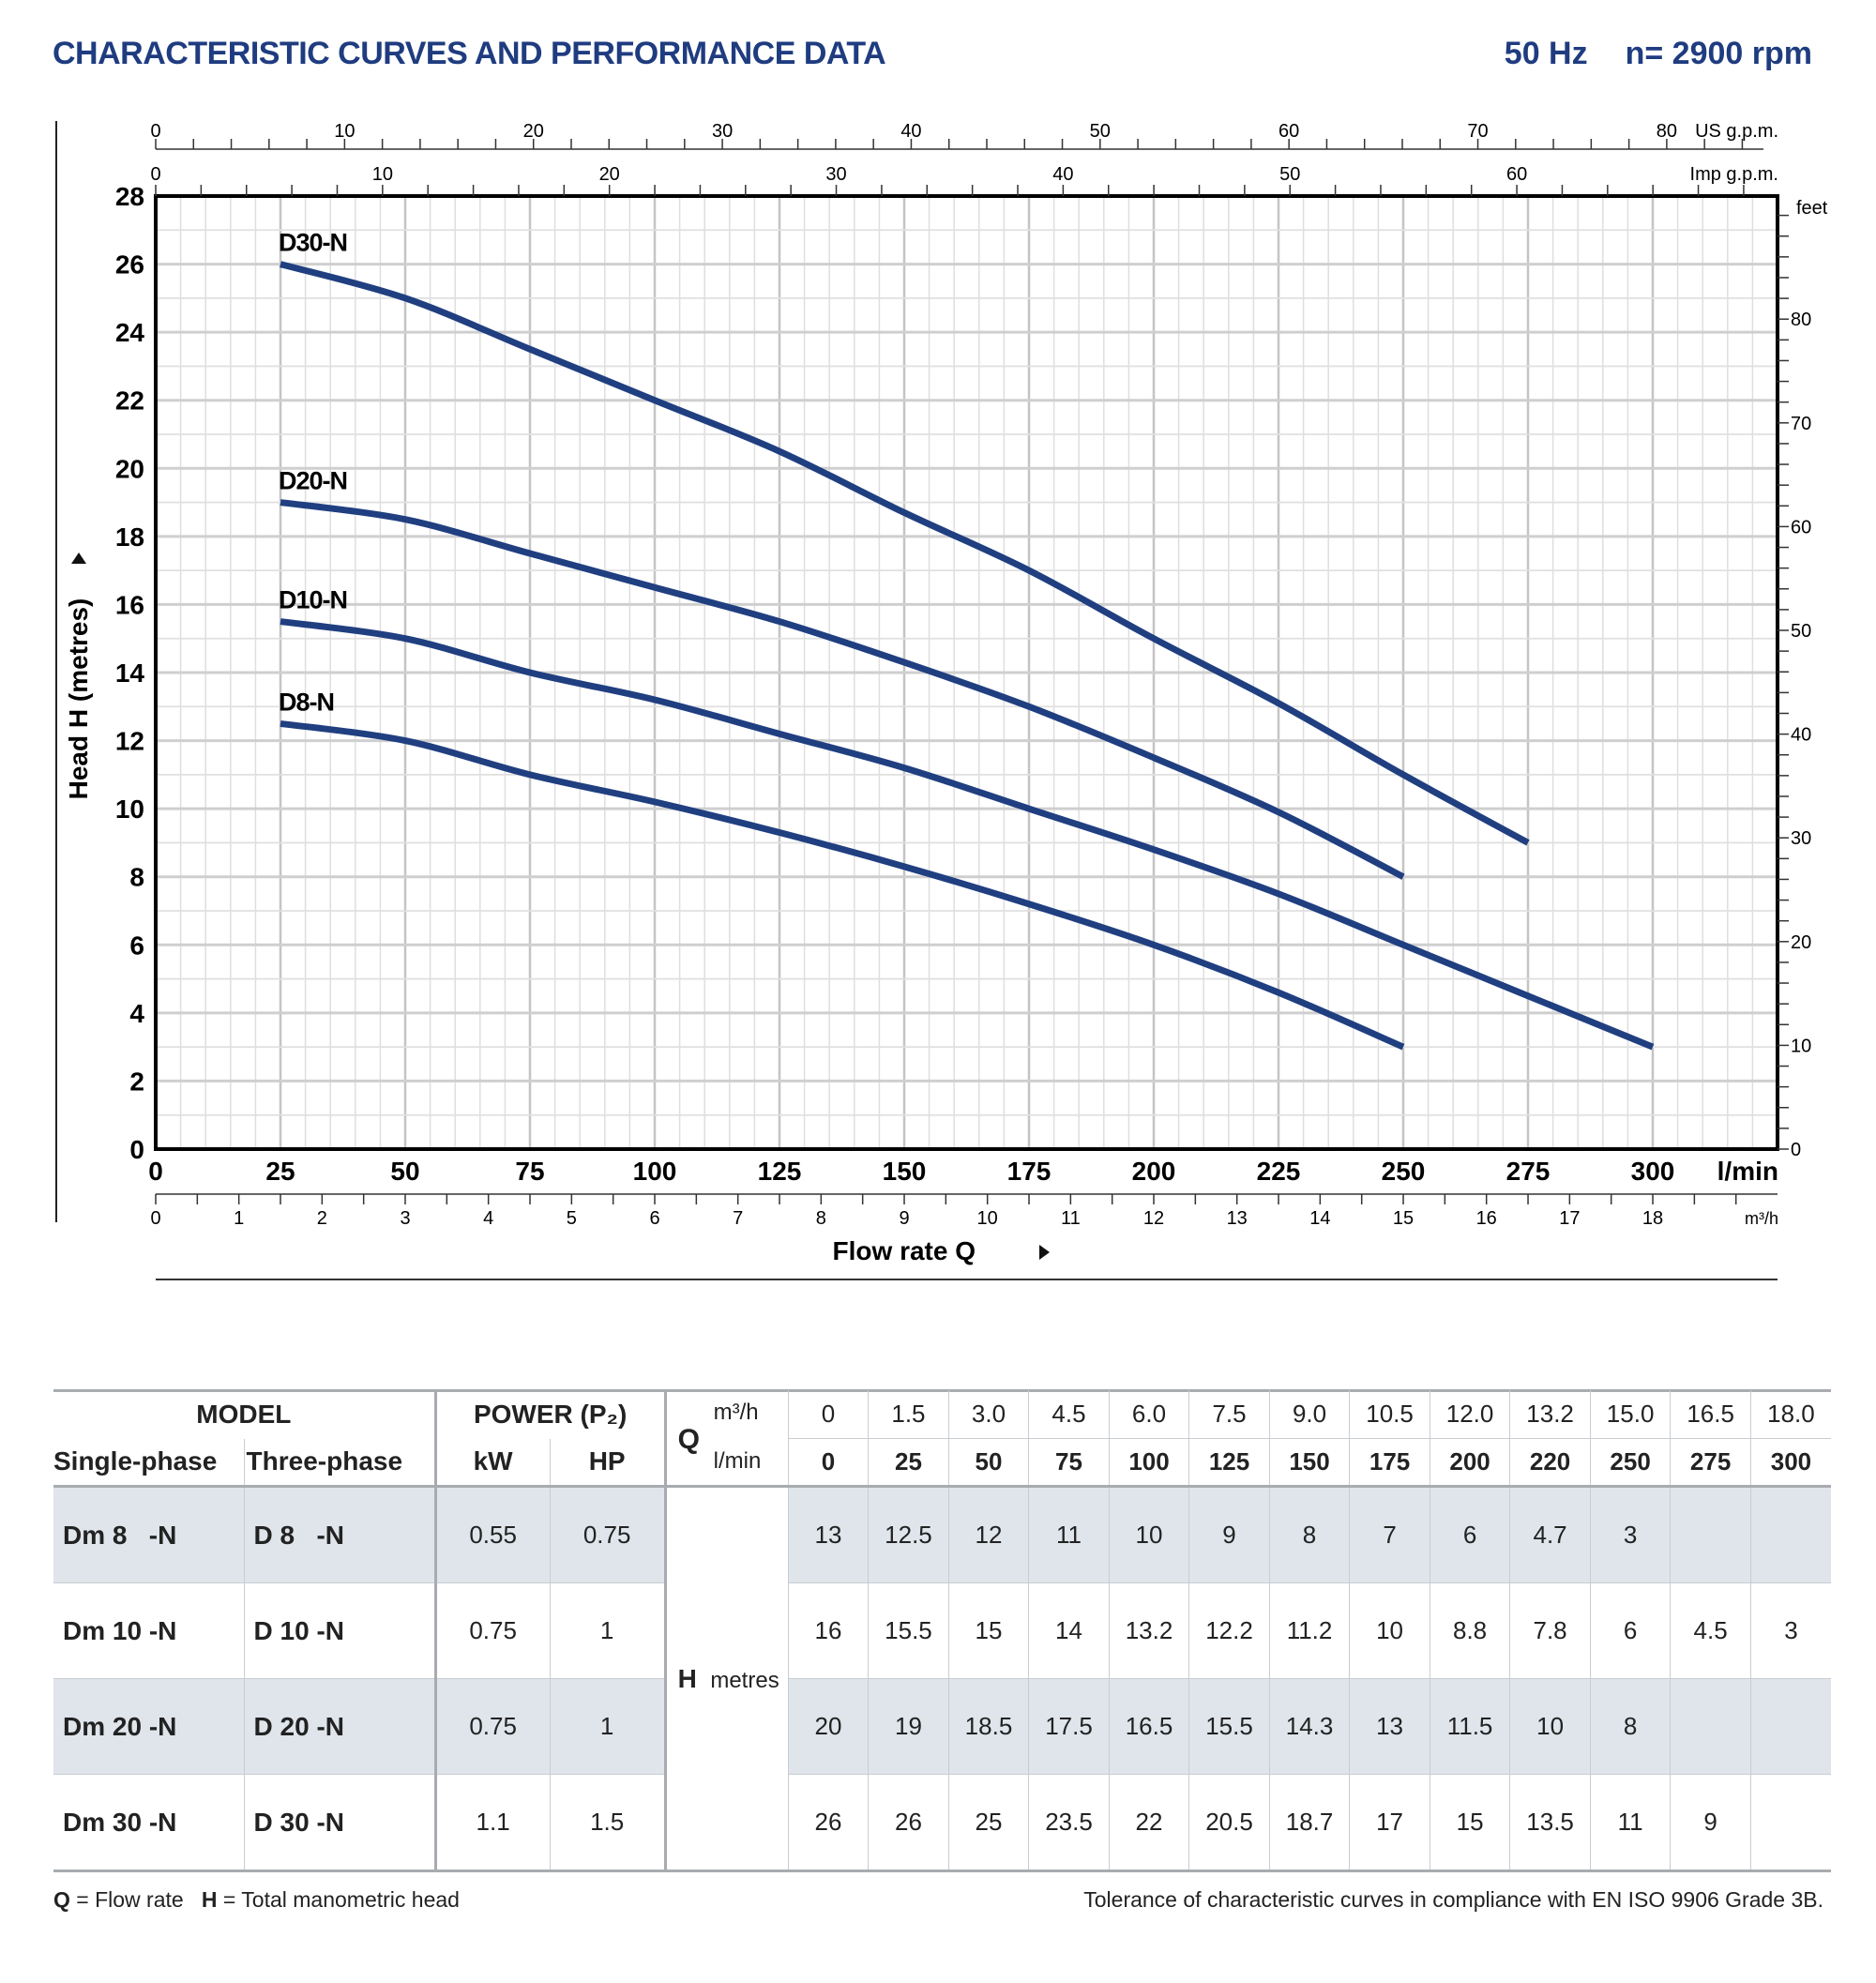 The image size is (1876, 1983). What do you see at coordinates (1734, 174) in the screenshot?
I see `imp-gpm-unit: Imp g.p.m.` at bounding box center [1734, 174].